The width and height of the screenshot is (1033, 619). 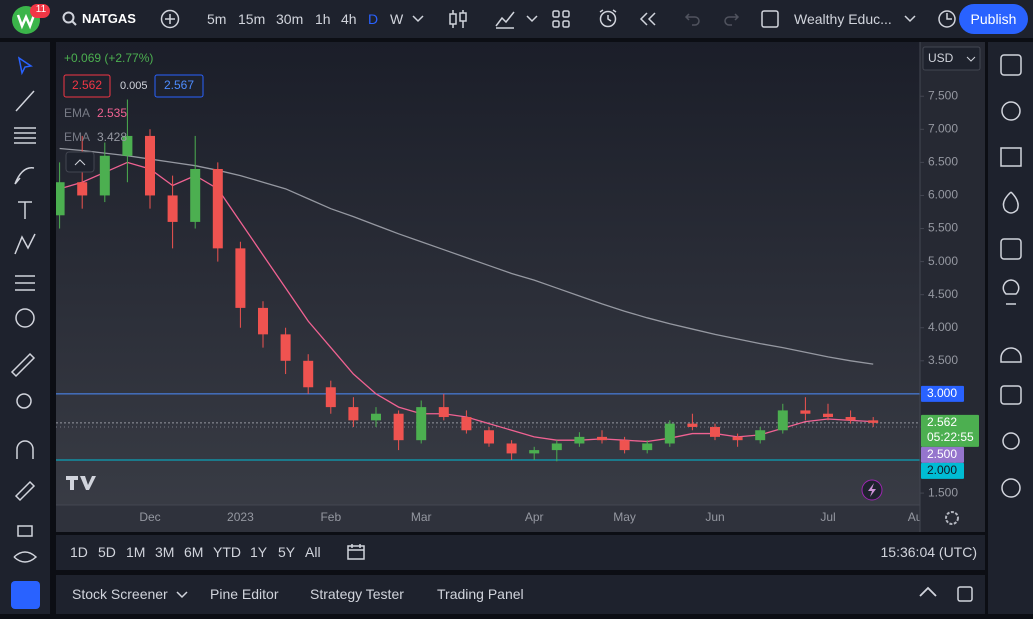 What do you see at coordinates (25, 283) in the screenshot?
I see `prediction-tool` at bounding box center [25, 283].